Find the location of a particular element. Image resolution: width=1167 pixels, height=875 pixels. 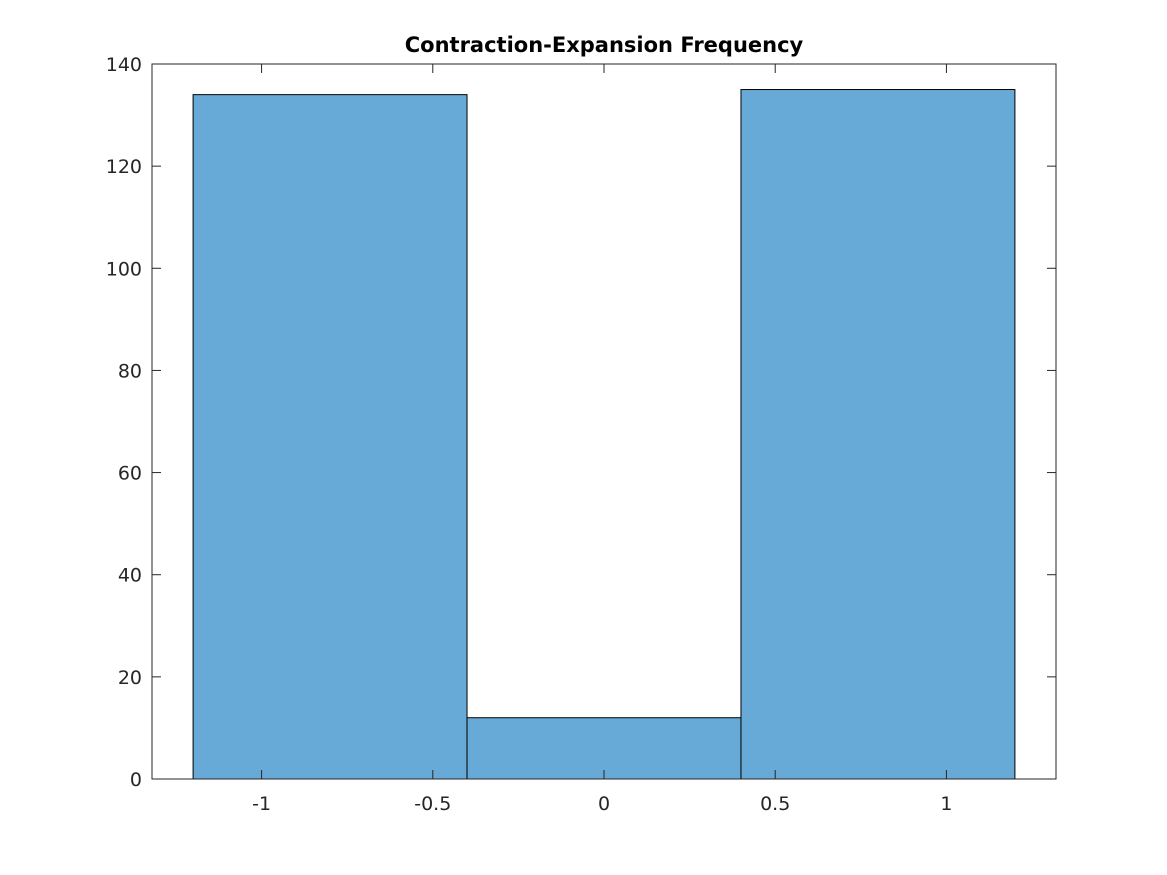

x-tick-label: 0.5 is located at coordinates (775, 804).